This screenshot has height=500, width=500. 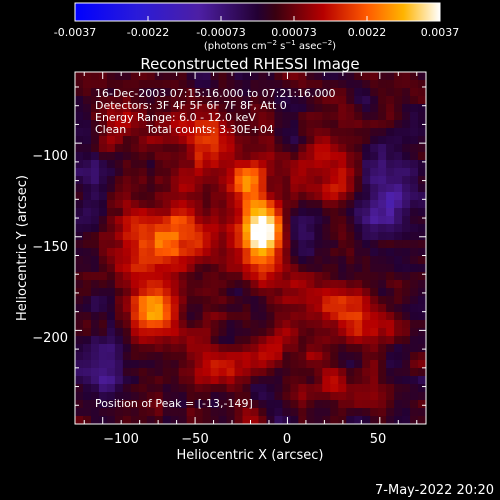 I want to click on x-tick-labels: −100 −50 0 50, so click(x=244, y=439).